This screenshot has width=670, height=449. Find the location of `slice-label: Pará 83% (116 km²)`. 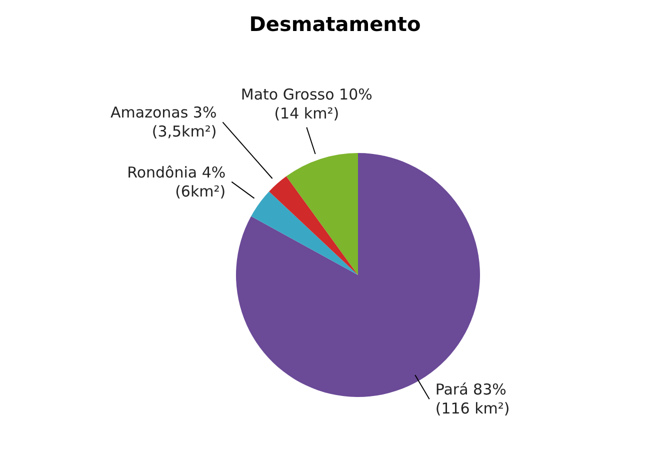

slice-label: Pará 83% (116 km²) is located at coordinates (472, 399).